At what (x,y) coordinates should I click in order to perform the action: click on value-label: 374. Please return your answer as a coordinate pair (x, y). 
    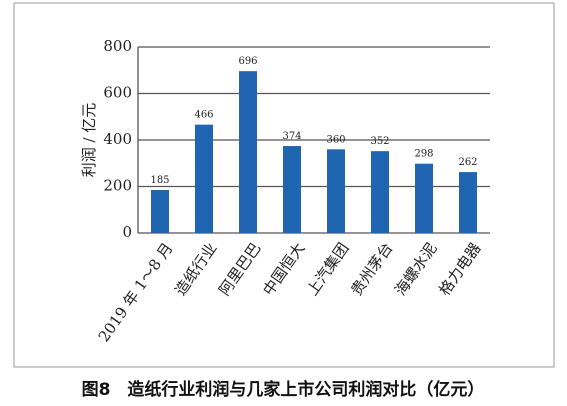
    Looking at the image, I should click on (291, 136).